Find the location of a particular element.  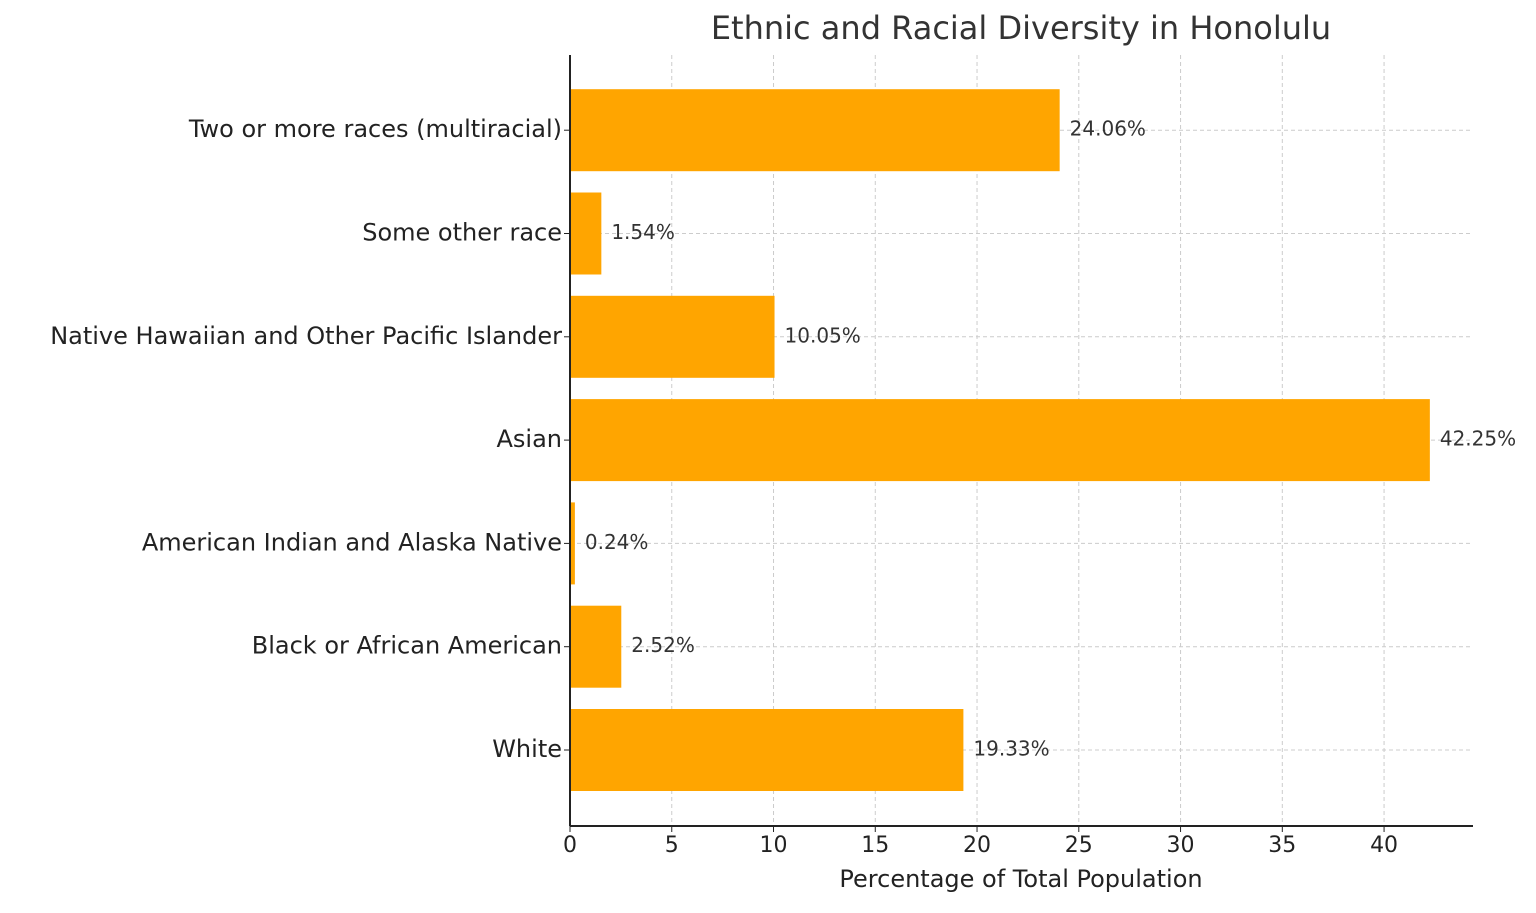

value-label: 2.52% is located at coordinates (663, 645).